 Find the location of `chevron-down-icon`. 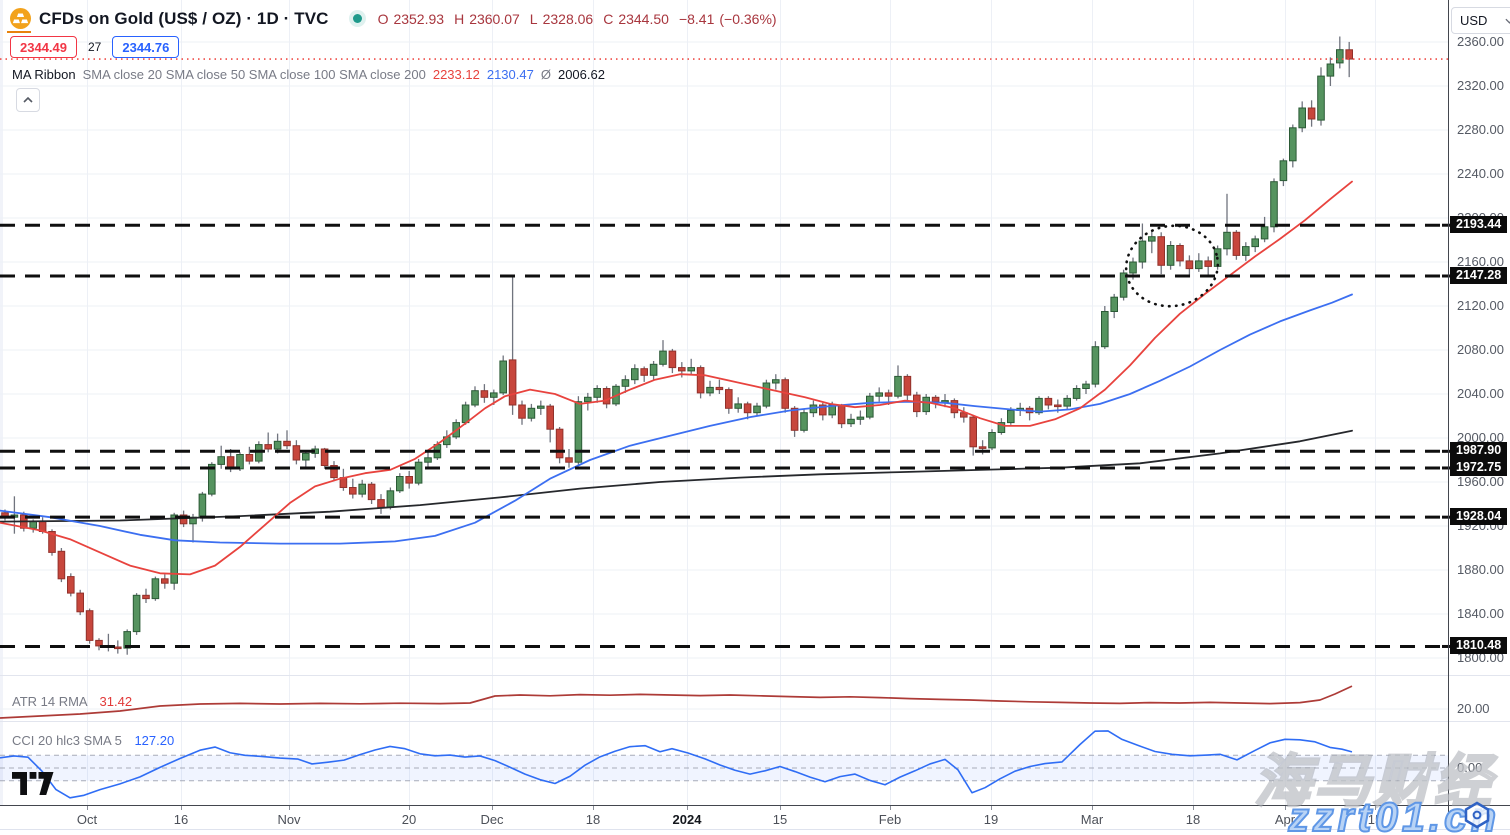

chevron-down-icon is located at coordinates (1507, 21).